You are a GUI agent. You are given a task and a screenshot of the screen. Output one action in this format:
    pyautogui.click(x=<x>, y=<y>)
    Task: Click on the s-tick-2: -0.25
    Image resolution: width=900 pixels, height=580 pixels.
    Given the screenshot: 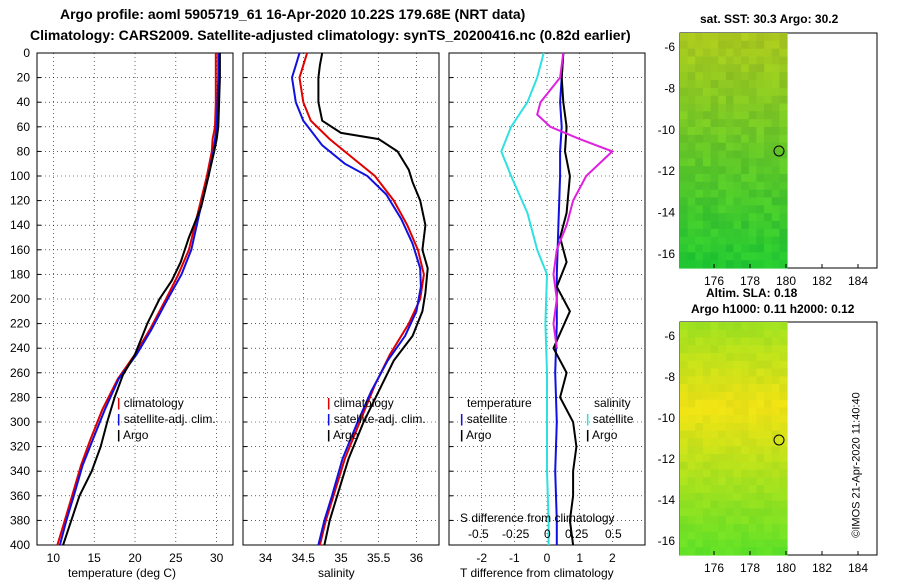 What is the action you would take?
    pyautogui.click(x=516, y=534)
    